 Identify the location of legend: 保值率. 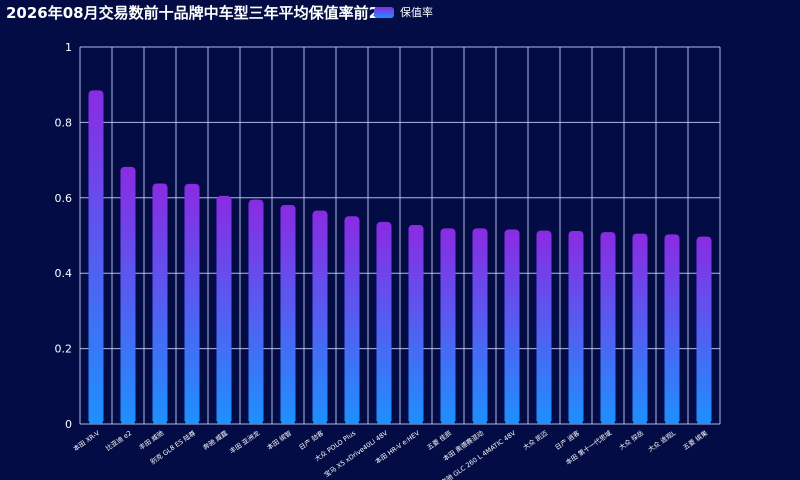
(403, 12).